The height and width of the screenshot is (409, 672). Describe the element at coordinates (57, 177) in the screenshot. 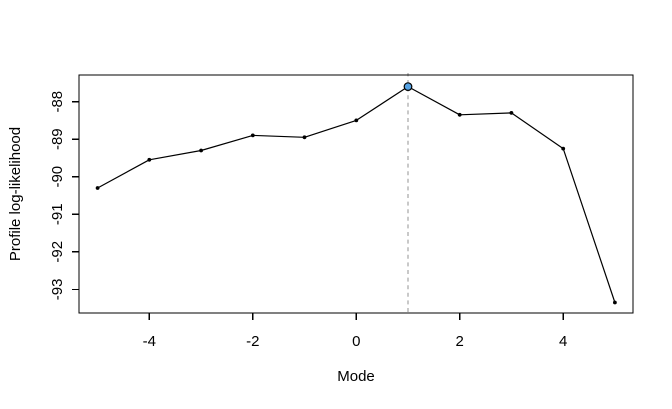

I see `y-tick-label: -90` at that location.